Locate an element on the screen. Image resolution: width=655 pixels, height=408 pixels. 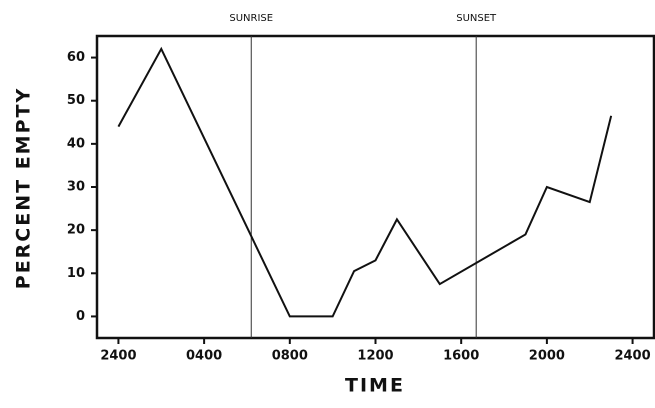
y-axis-title: PERCENT EMPTY is located at coordinates (24, 188).